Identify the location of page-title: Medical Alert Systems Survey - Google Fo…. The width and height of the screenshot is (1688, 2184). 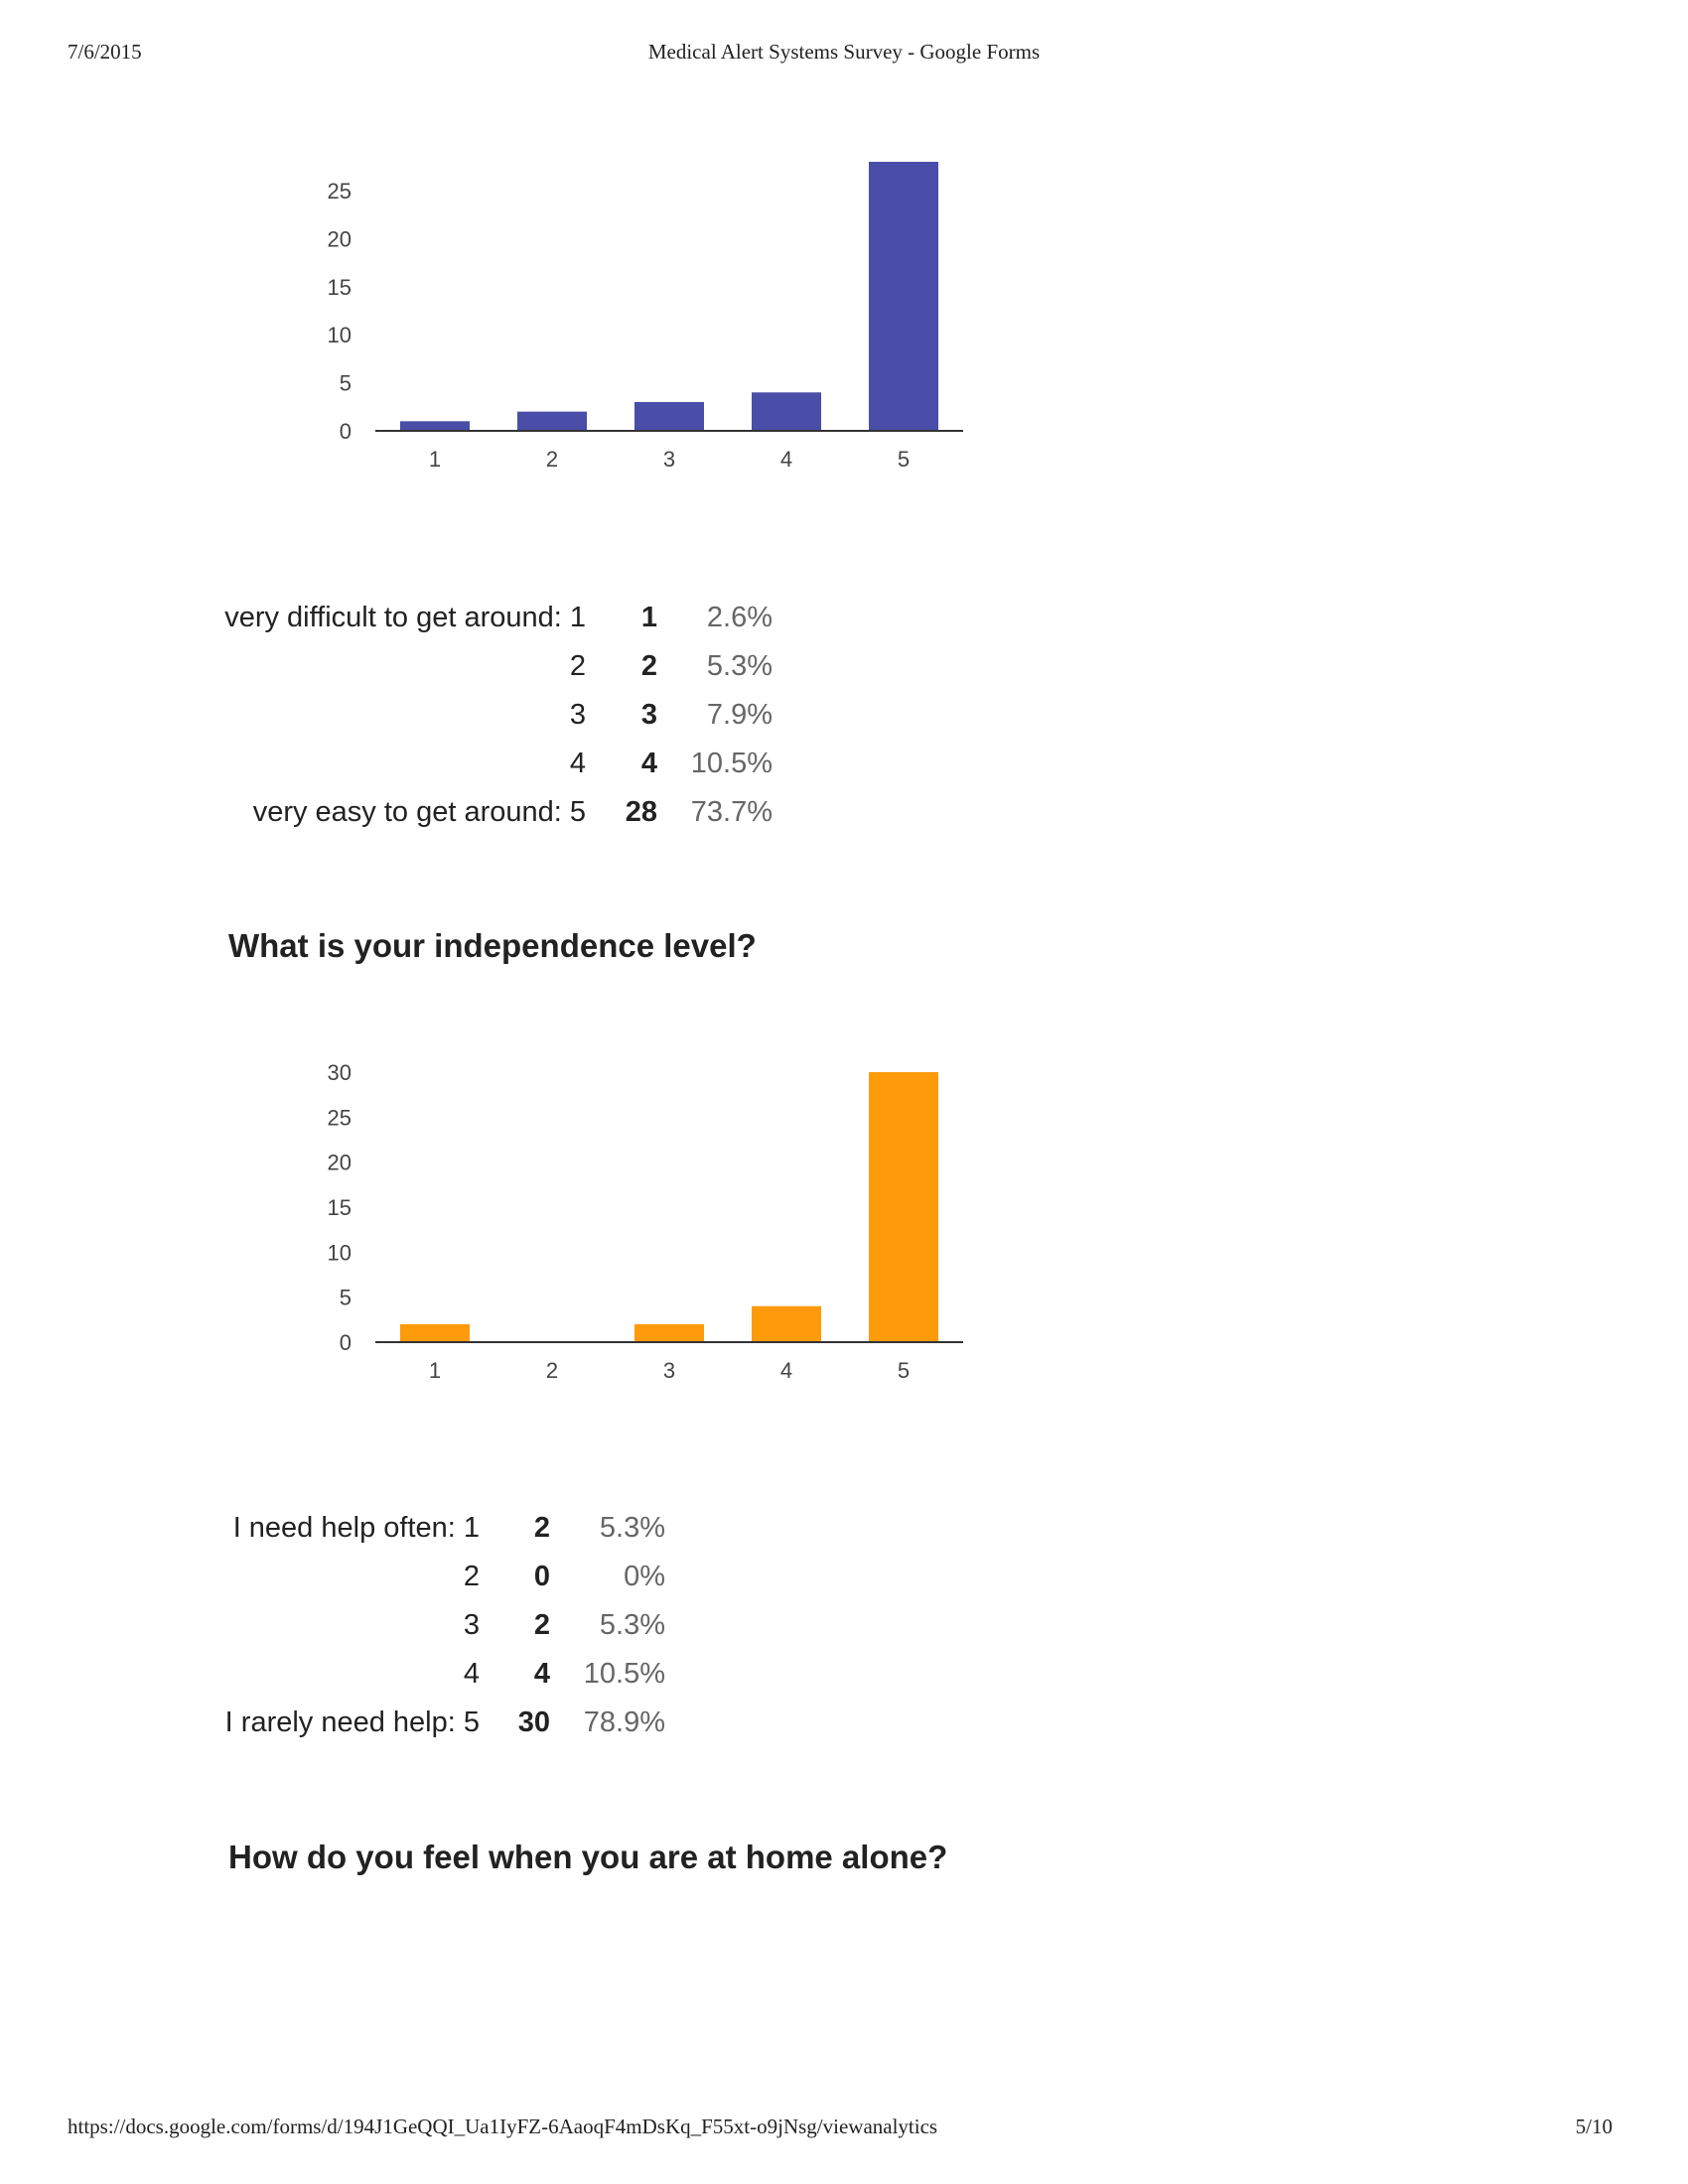
(844, 52).